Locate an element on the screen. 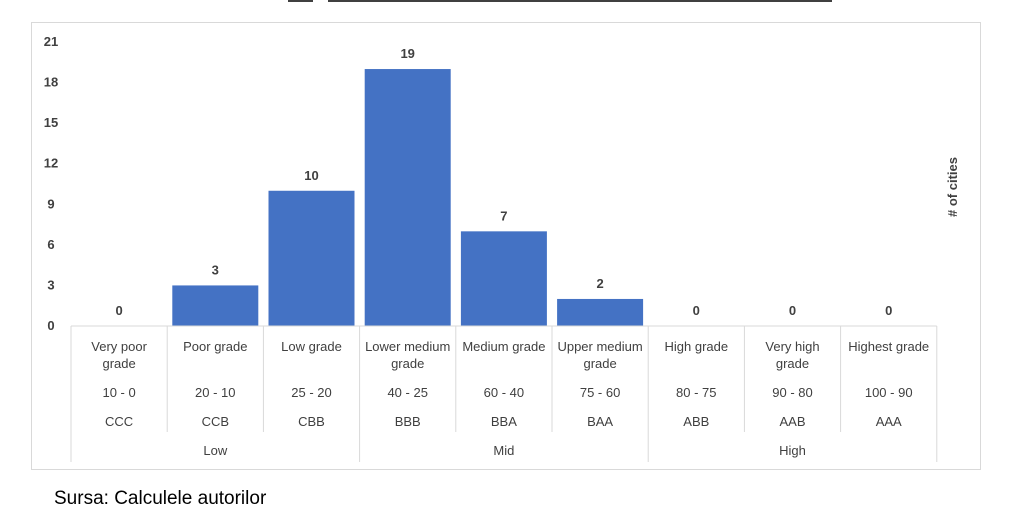  group-label: High is located at coordinates (792, 450).